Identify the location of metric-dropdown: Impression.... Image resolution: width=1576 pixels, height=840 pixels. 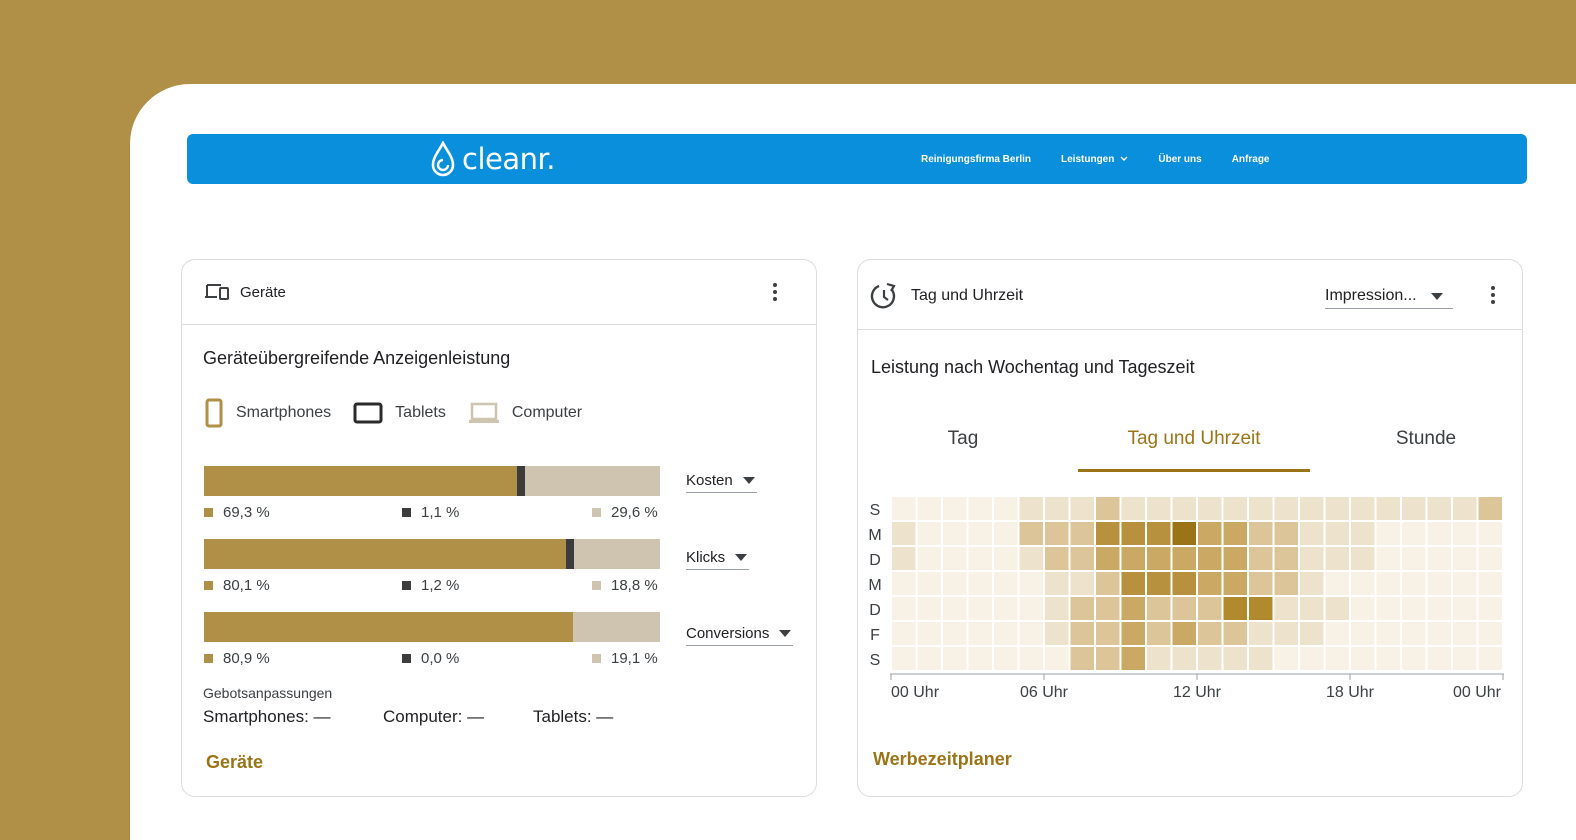
(1389, 296).